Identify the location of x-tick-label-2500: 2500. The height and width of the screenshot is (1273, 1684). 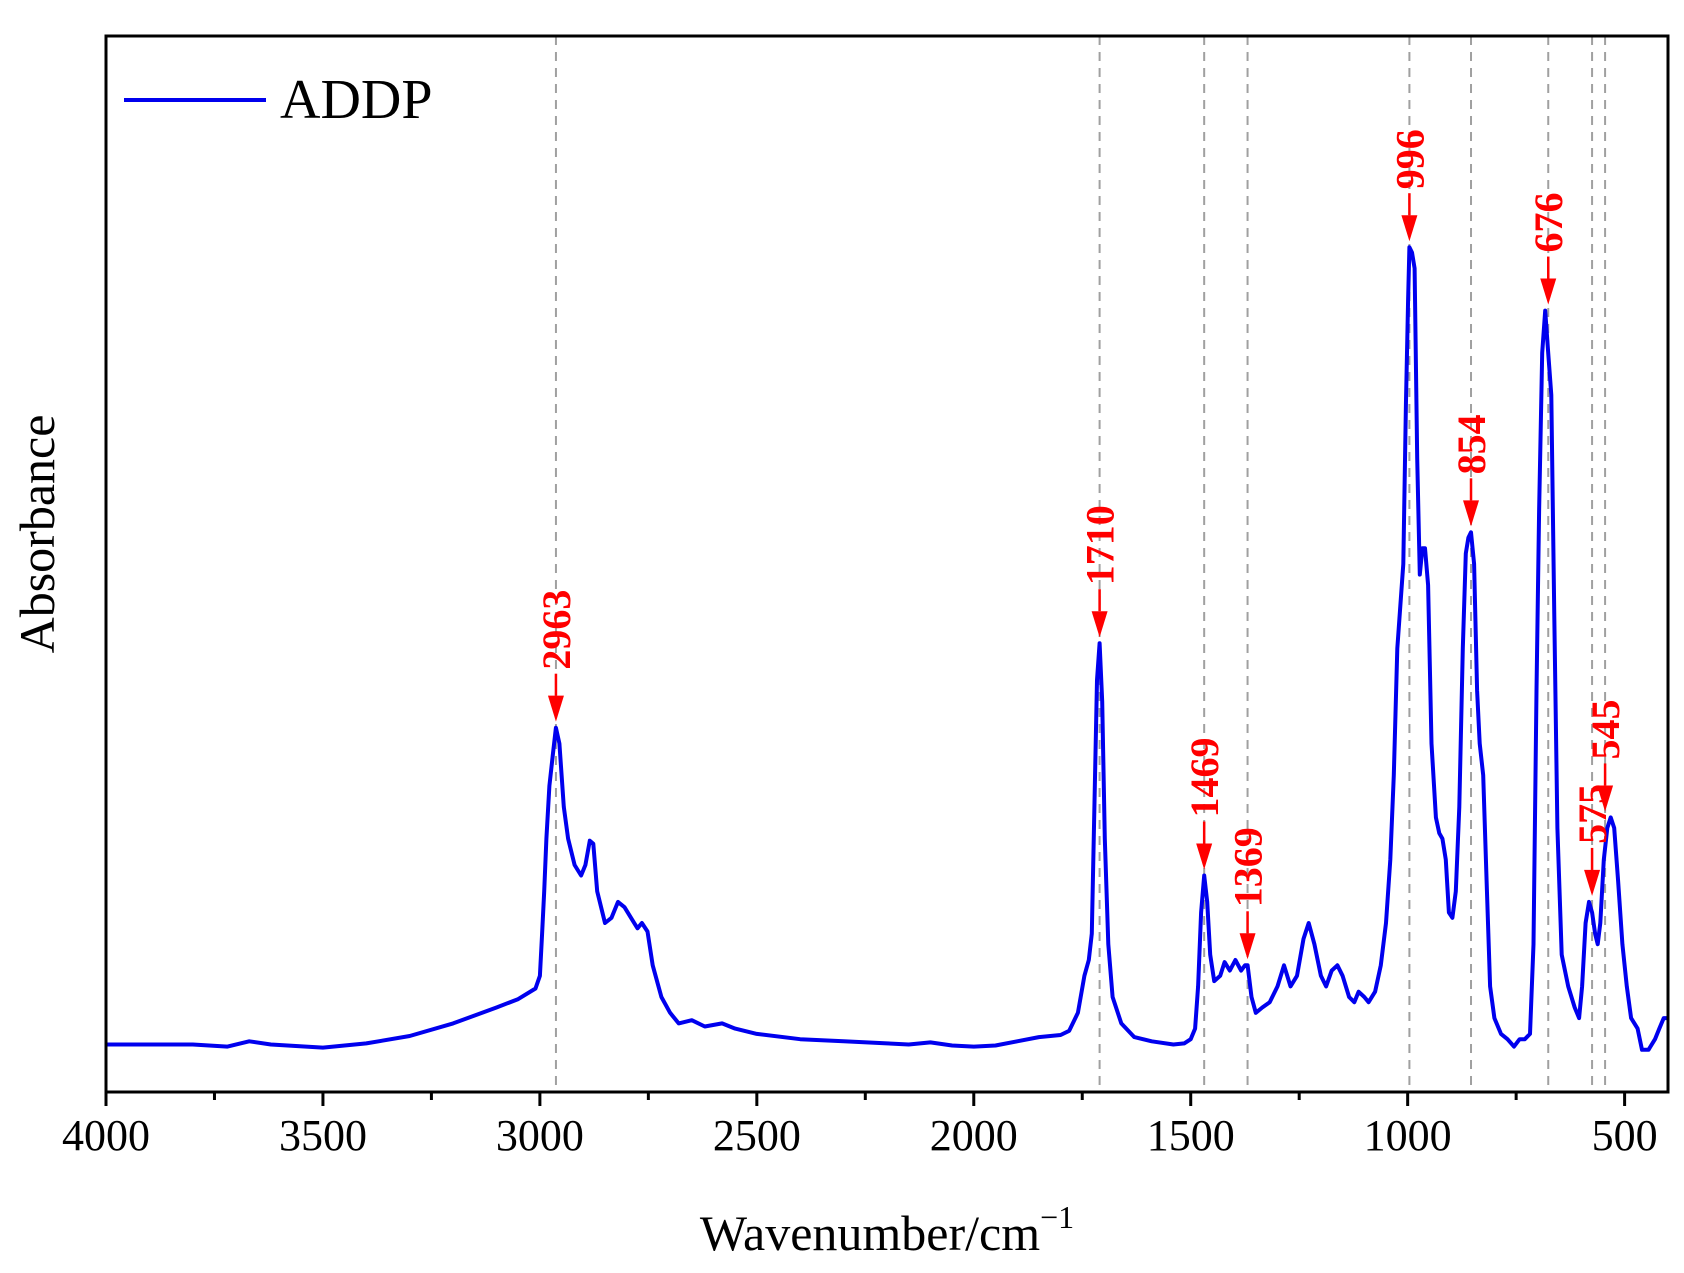
(757, 1135).